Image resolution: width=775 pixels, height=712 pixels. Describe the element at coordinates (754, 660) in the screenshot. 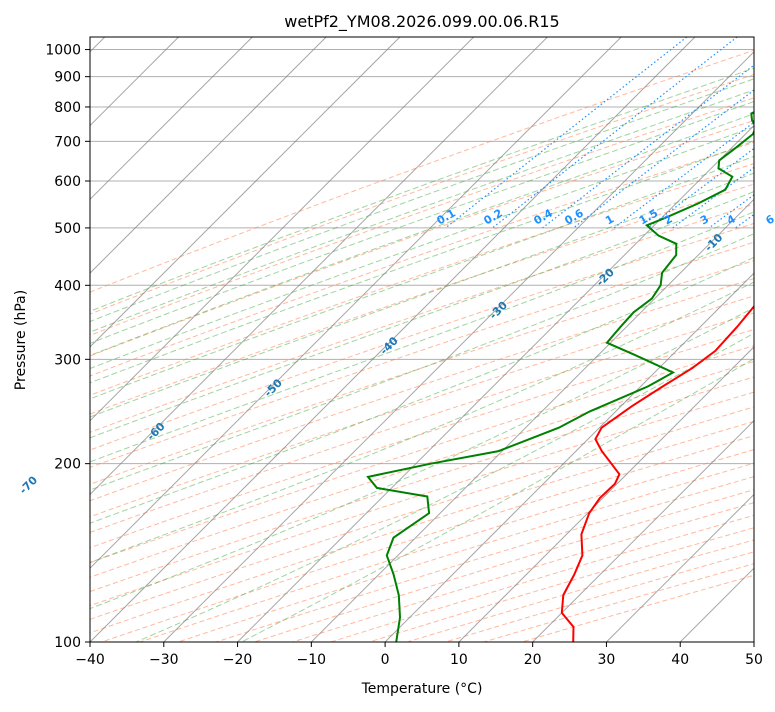

I see `x-tick-label: 50` at that location.